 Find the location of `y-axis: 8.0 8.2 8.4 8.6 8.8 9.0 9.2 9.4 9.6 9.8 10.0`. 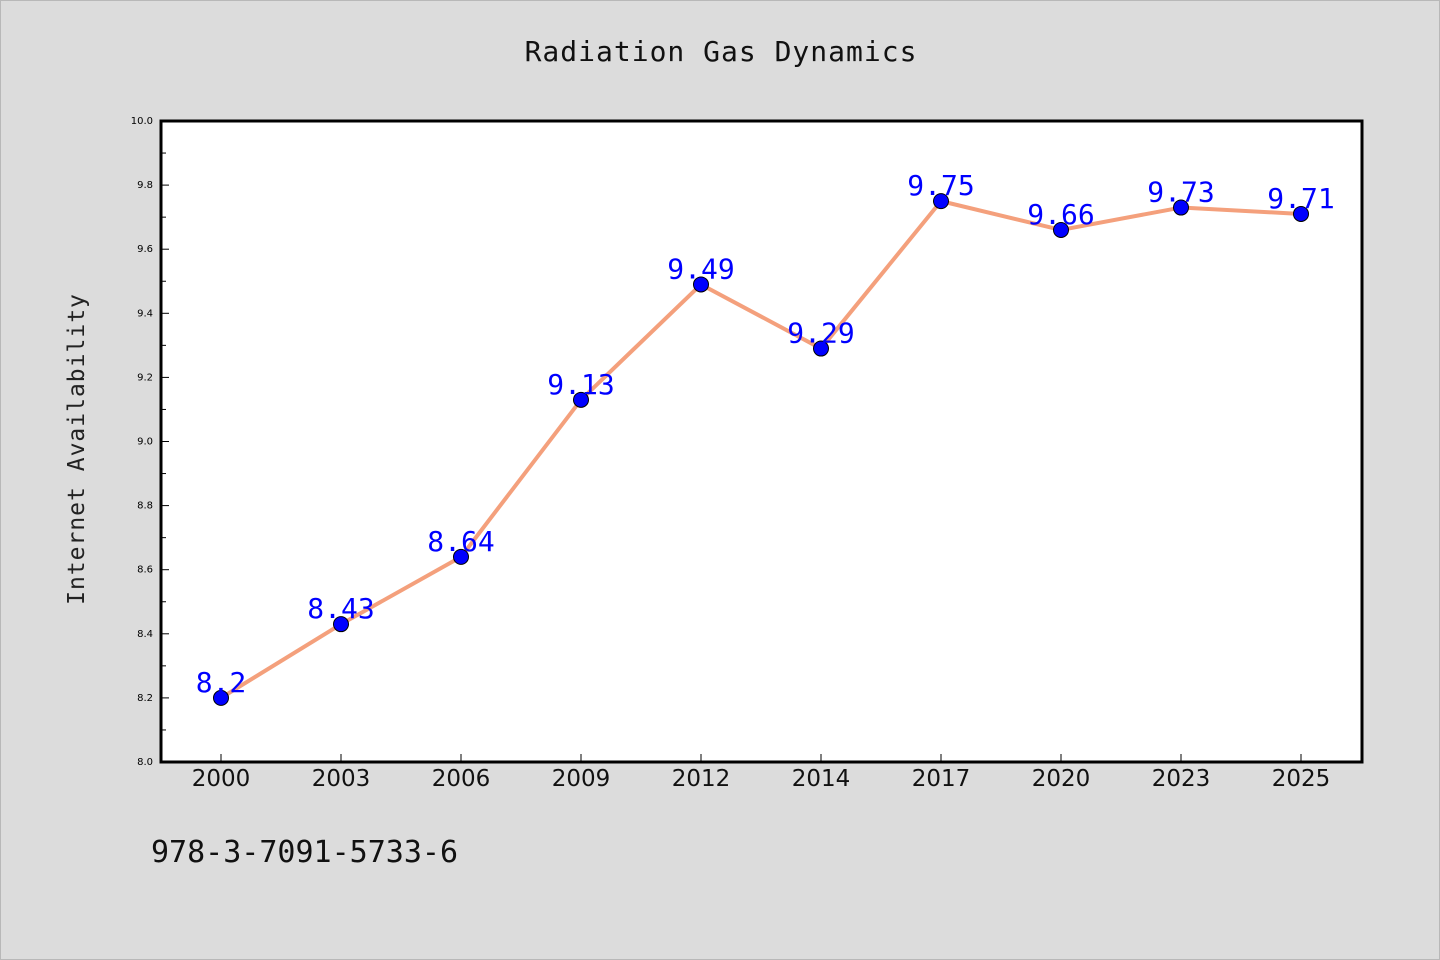

y-axis: 8.0 8.2 8.4 8.6 8.8 9.0 9.2 9.4 9.6 9.8 10.0 is located at coordinates (150, 442).